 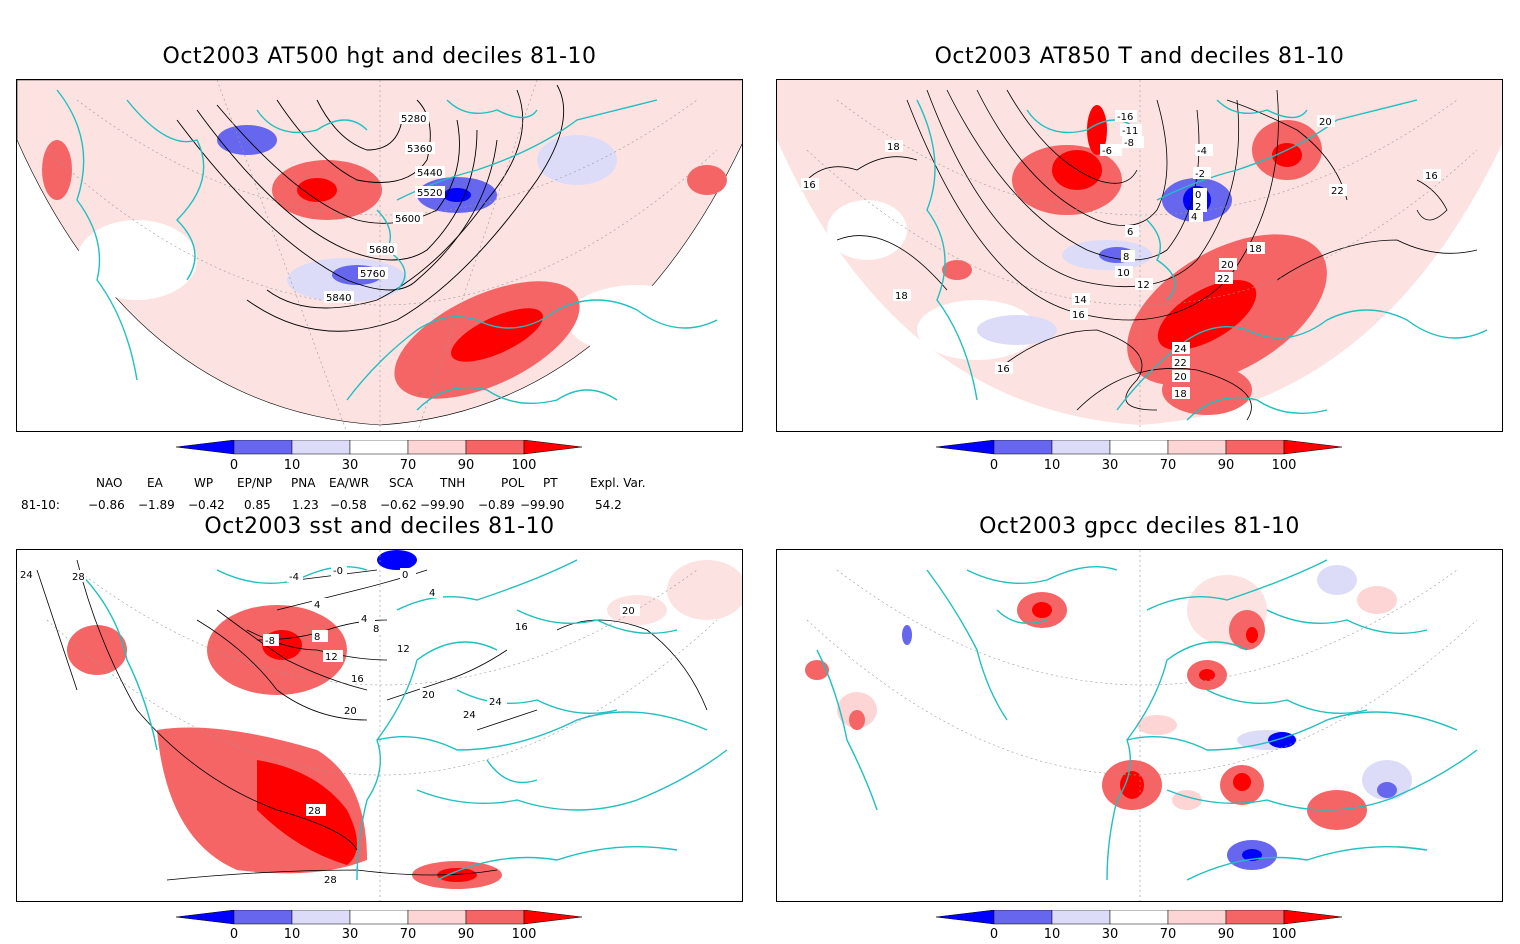 I want to click on contour-label: -11, so click(x=1131, y=130).